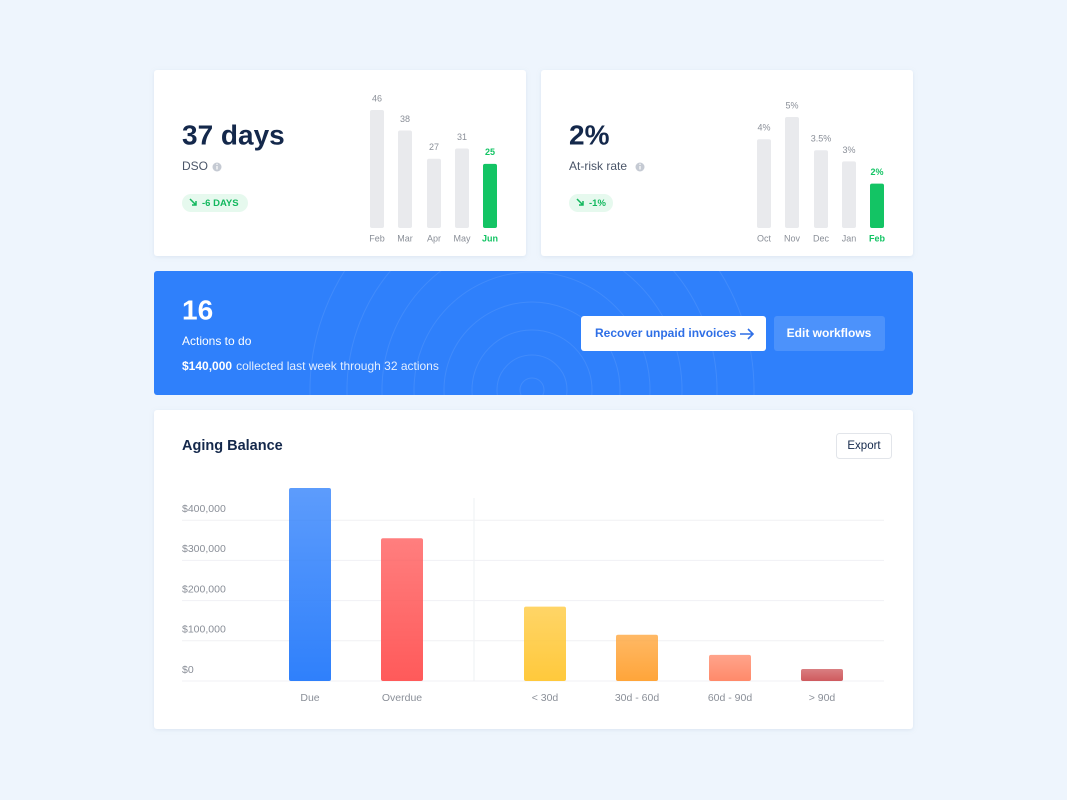  I want to click on secondary-button: Edit workflows, so click(829, 333).